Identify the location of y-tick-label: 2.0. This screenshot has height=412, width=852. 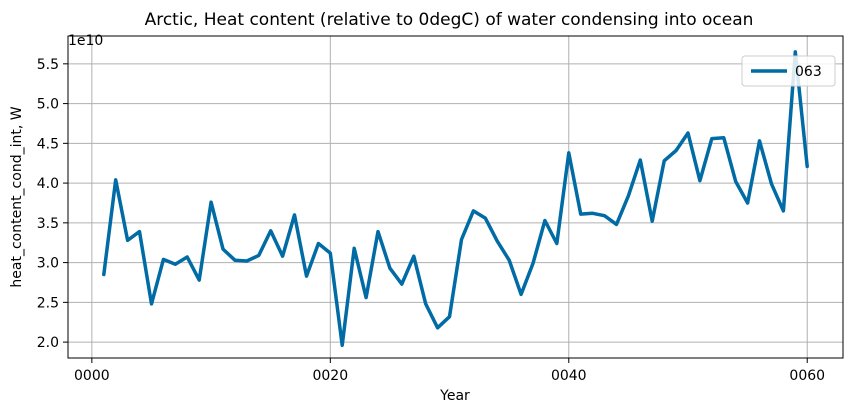
(48, 343).